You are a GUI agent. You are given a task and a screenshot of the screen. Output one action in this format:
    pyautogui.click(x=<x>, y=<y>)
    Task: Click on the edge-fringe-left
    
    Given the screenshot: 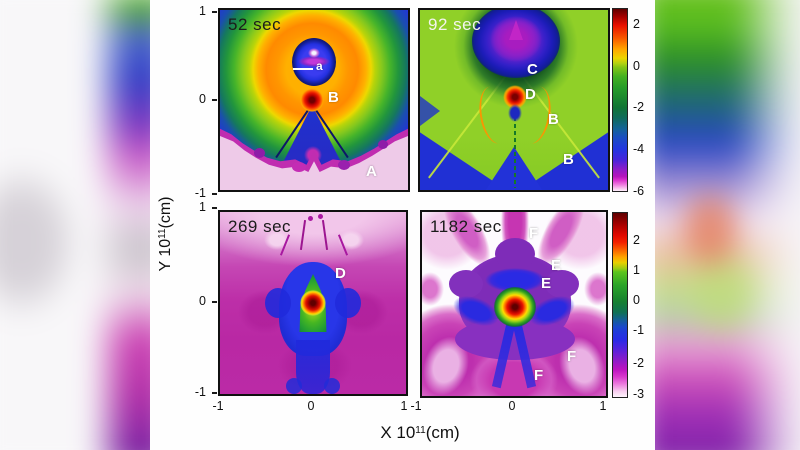 What is the action you would take?
    pyautogui.click(x=433, y=289)
    